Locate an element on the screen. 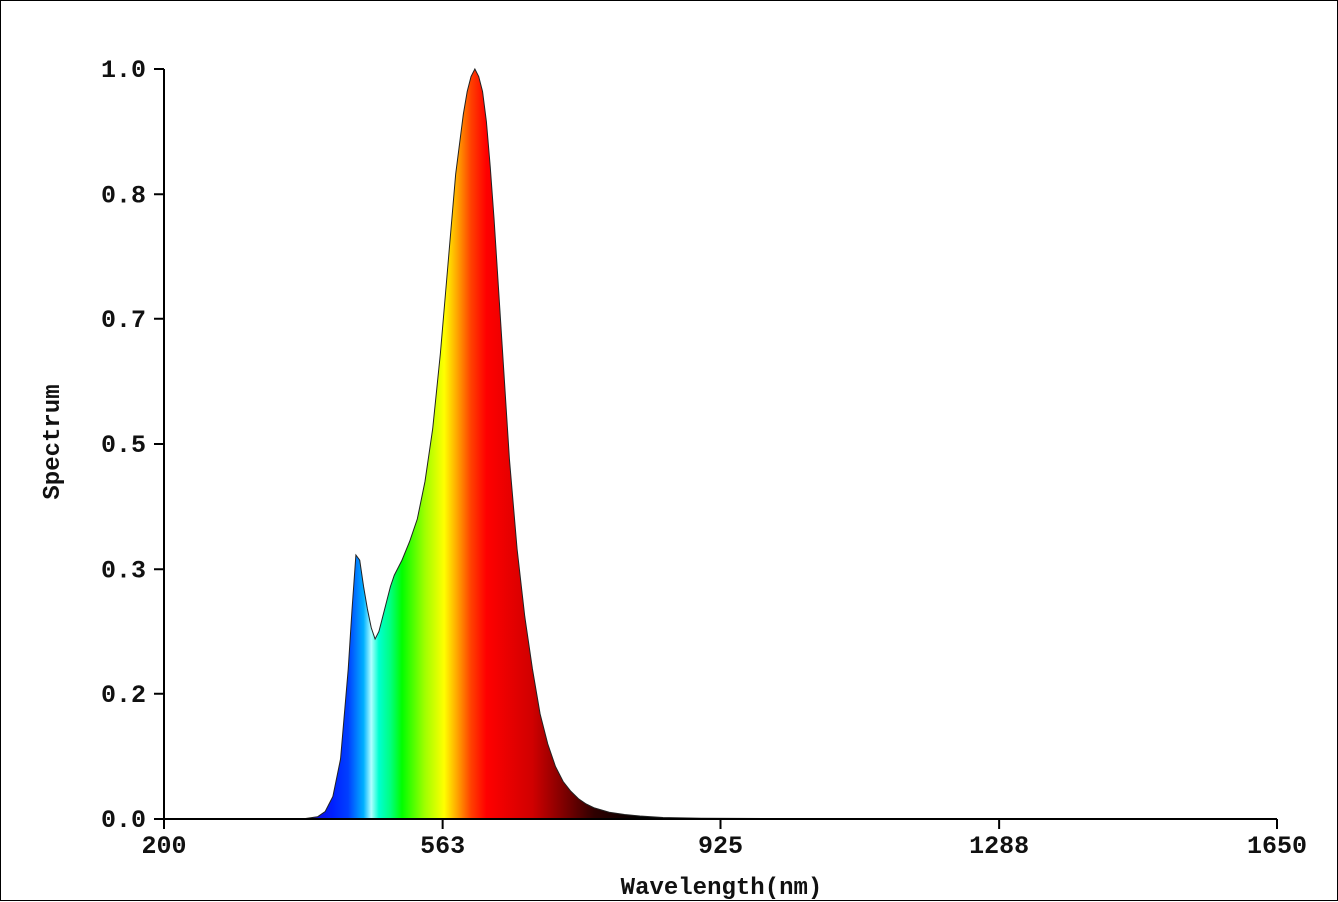  y-tick-label: 0.3 is located at coordinates (123, 570).